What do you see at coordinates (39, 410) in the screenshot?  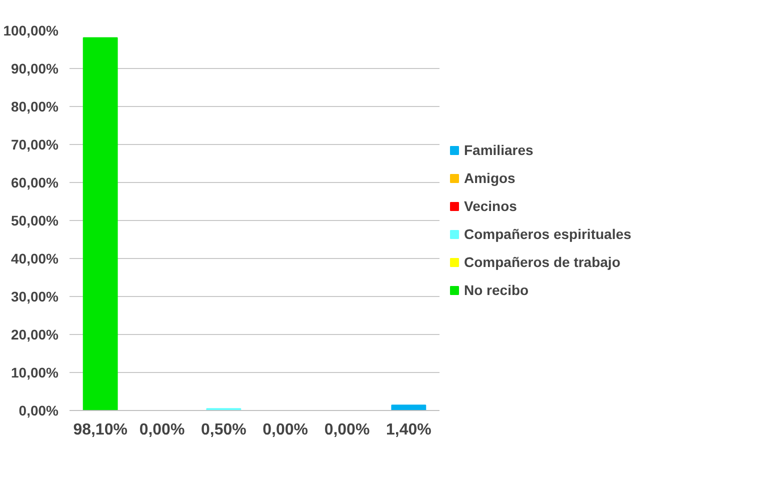 I see `y-tick-label: 0,00%` at bounding box center [39, 410].